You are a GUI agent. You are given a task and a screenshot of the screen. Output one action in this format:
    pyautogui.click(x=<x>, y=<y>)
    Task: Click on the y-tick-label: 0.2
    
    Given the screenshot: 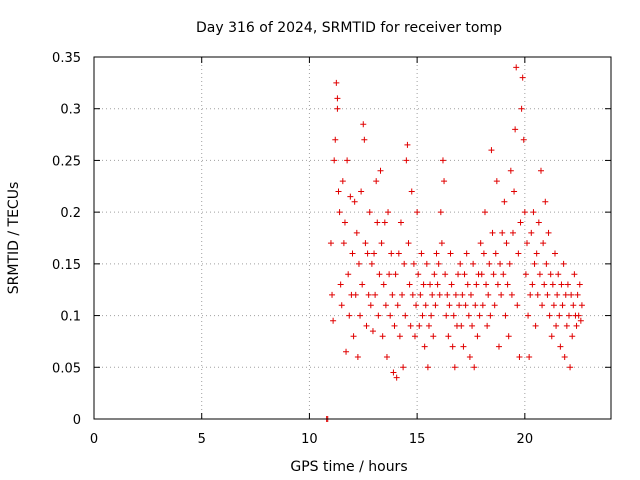 What is the action you would take?
    pyautogui.click(x=70, y=213)
    